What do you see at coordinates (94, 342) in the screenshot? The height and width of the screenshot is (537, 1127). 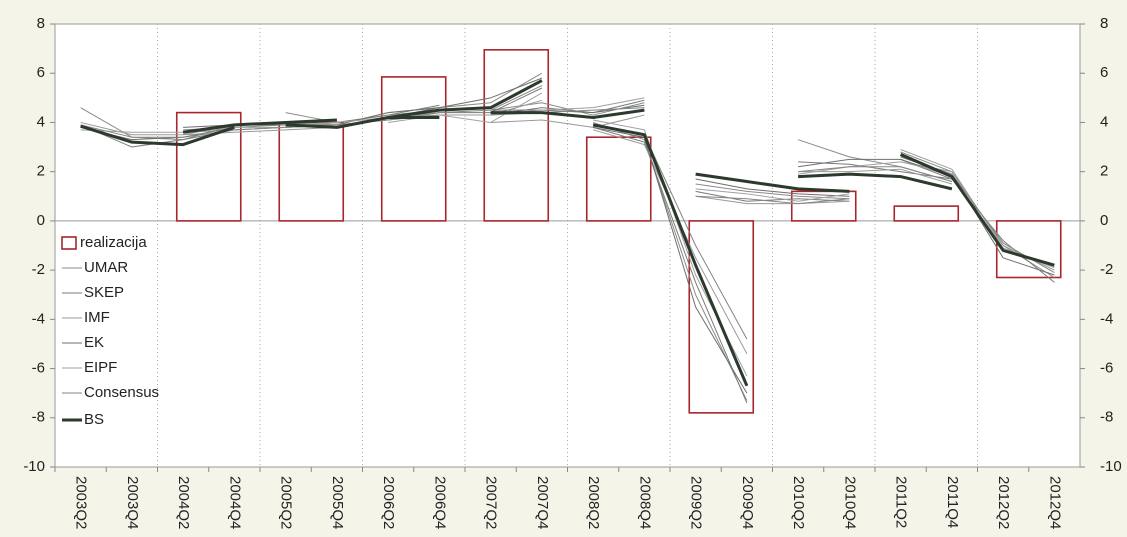 I see `legend-label: EK` at bounding box center [94, 342].